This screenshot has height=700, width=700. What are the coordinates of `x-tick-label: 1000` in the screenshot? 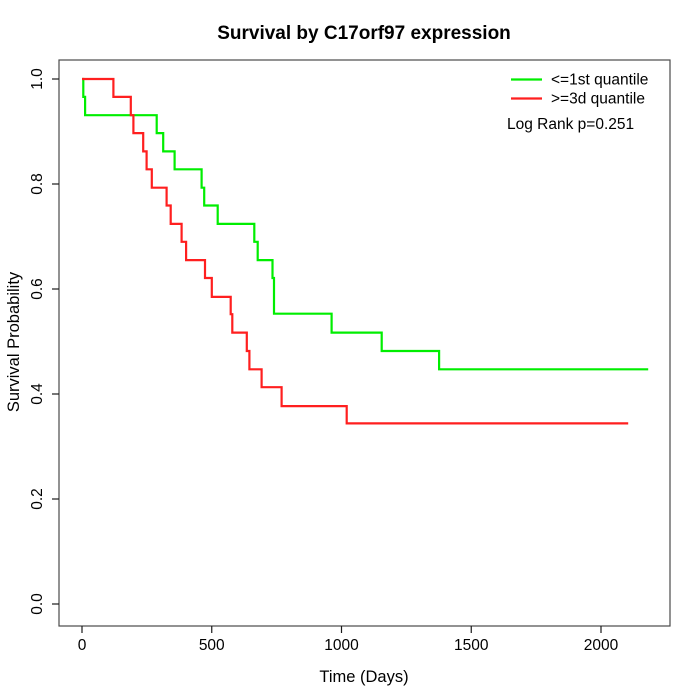 It's located at (341, 645).